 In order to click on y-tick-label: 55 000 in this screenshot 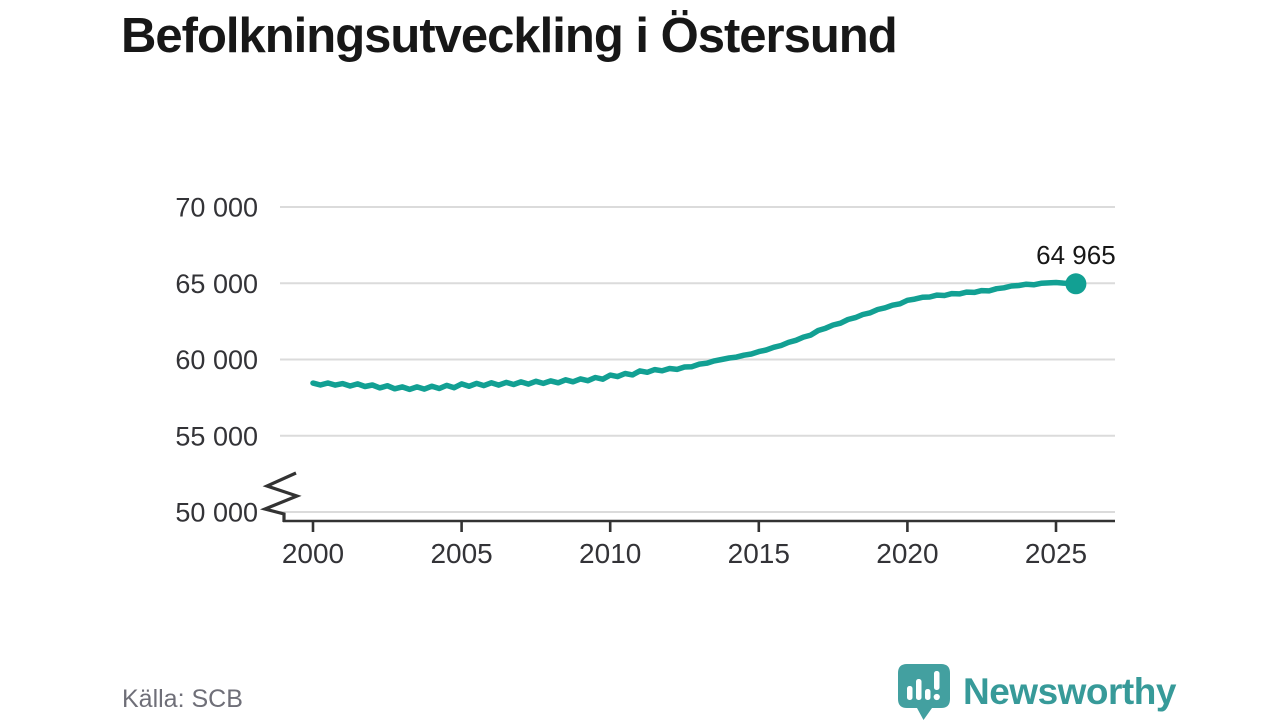, I will do `click(216, 436)`.